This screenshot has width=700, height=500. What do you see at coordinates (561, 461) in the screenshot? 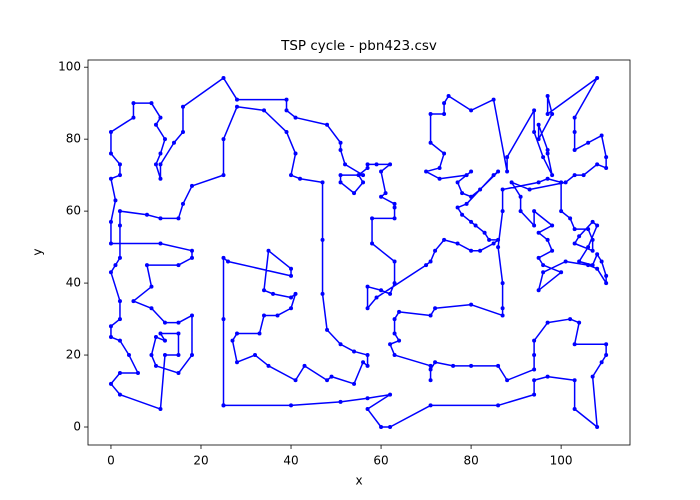
I see `x-tick-label: 100` at bounding box center [561, 461].